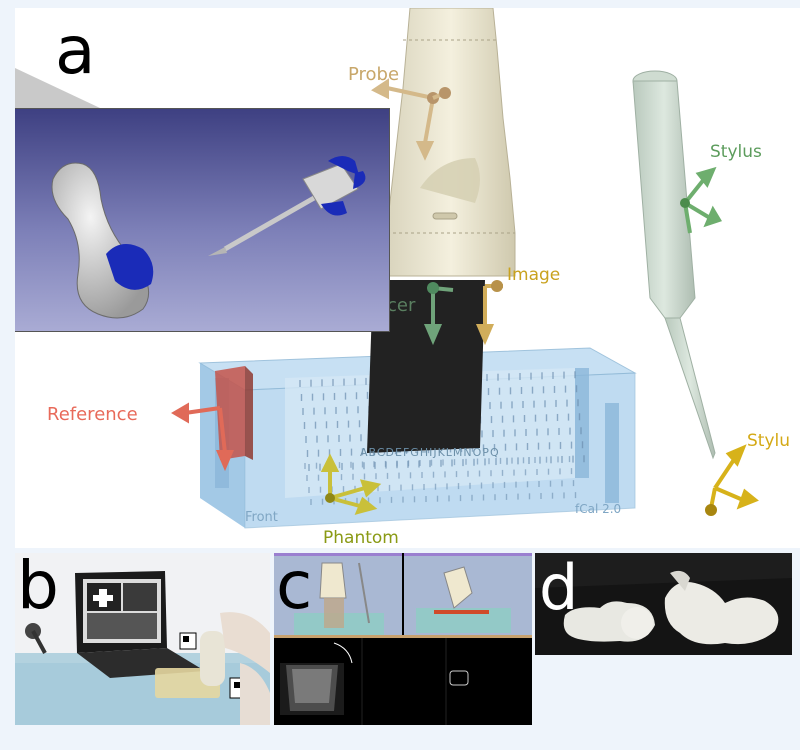 The height and width of the screenshot is (750, 800). What do you see at coordinates (261, 517) in the screenshot?
I see `phantom-front-label: Front` at bounding box center [261, 517].